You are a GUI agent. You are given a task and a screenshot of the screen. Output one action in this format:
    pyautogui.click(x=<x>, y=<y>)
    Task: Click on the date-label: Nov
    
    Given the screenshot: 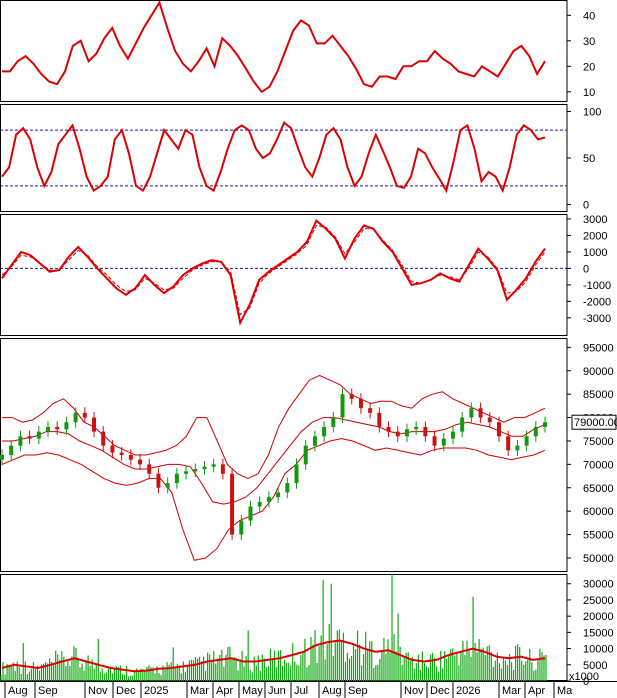 What is the action you would take?
    pyautogui.click(x=98, y=691)
    